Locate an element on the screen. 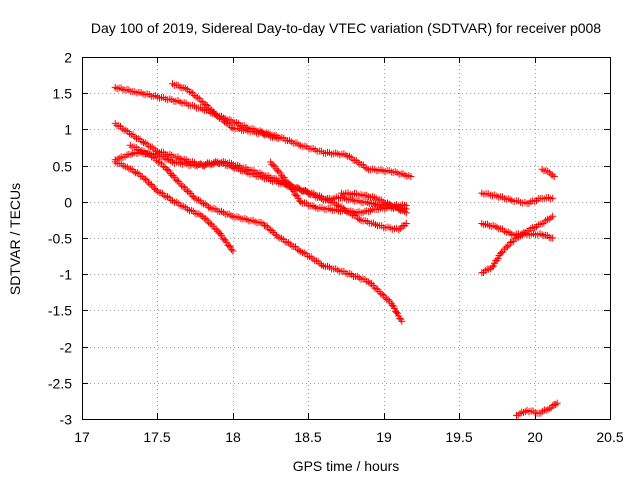 The width and height of the screenshot is (640, 480). x-tick-label: 17.5 is located at coordinates (156, 437).